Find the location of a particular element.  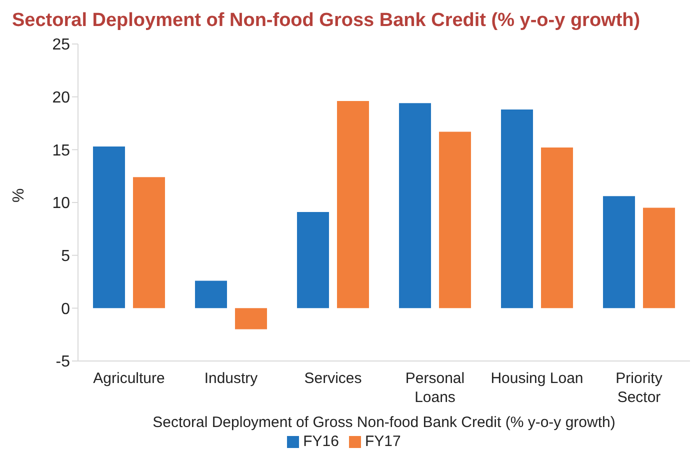

y-tick-label: 20 is located at coordinates (61, 98).